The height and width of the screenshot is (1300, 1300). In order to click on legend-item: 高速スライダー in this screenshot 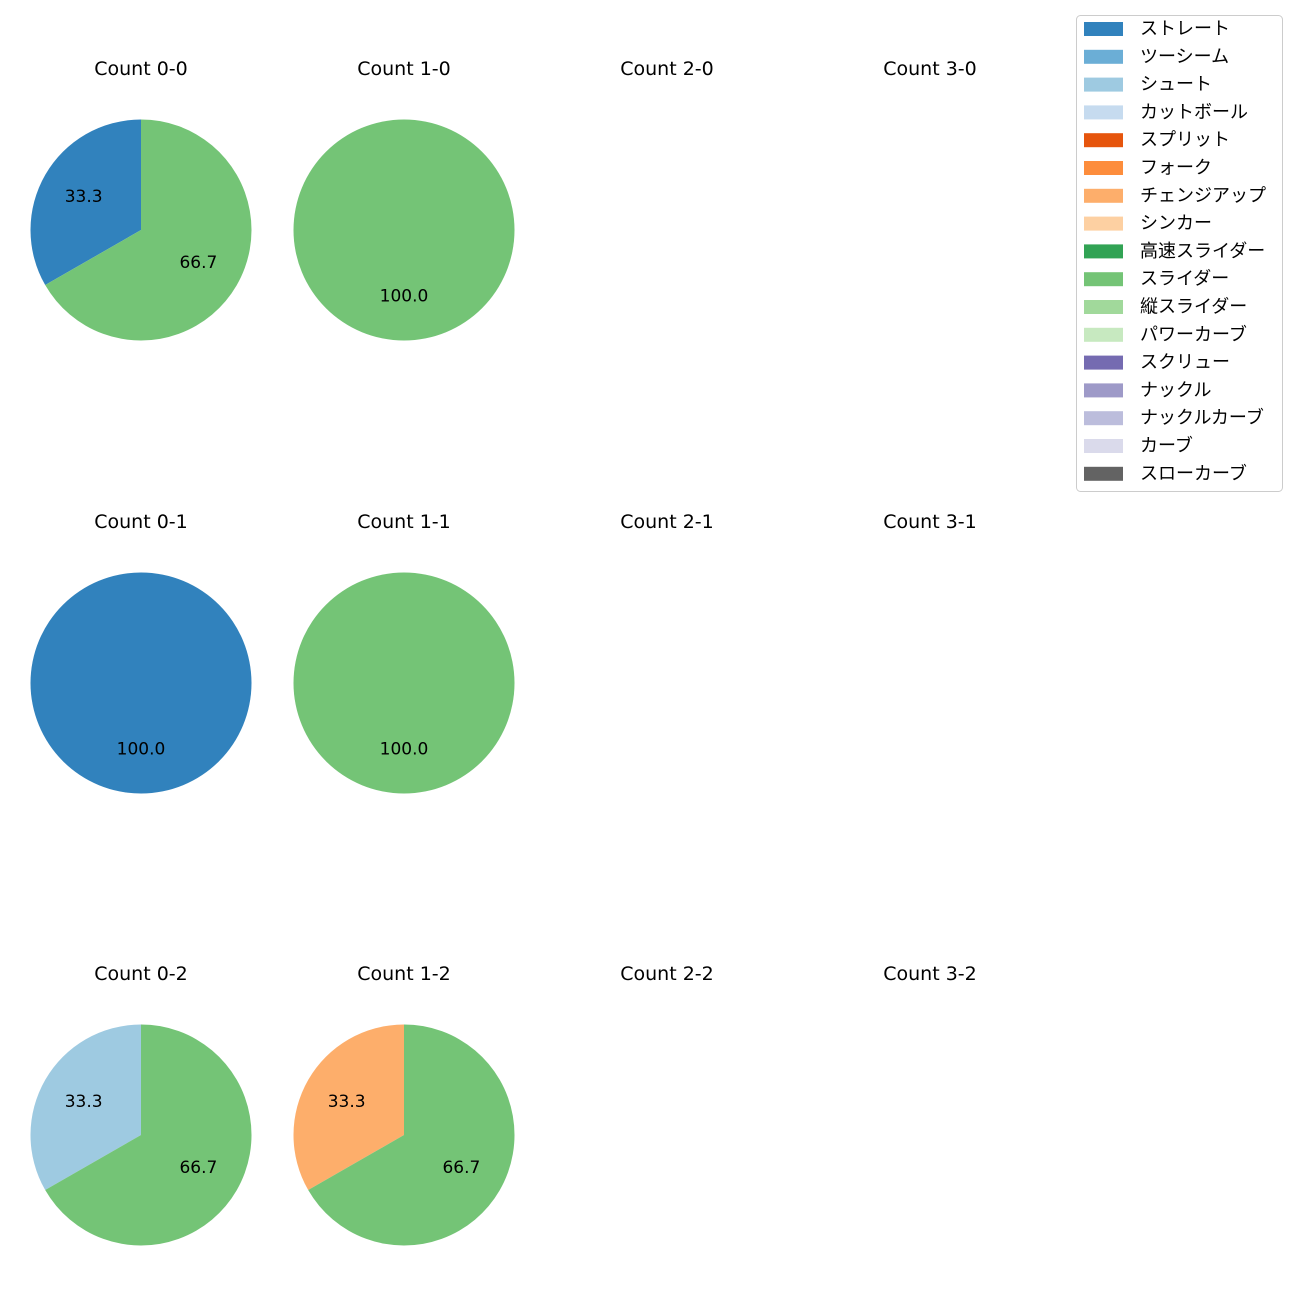, I will do `click(1174, 251)`.